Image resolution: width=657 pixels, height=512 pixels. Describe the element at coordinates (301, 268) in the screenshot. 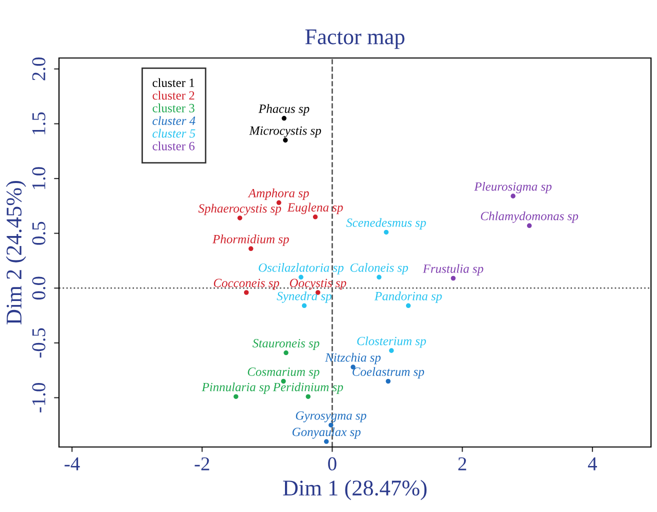

I see `data-label: Oscilazlatoria sp` at that location.